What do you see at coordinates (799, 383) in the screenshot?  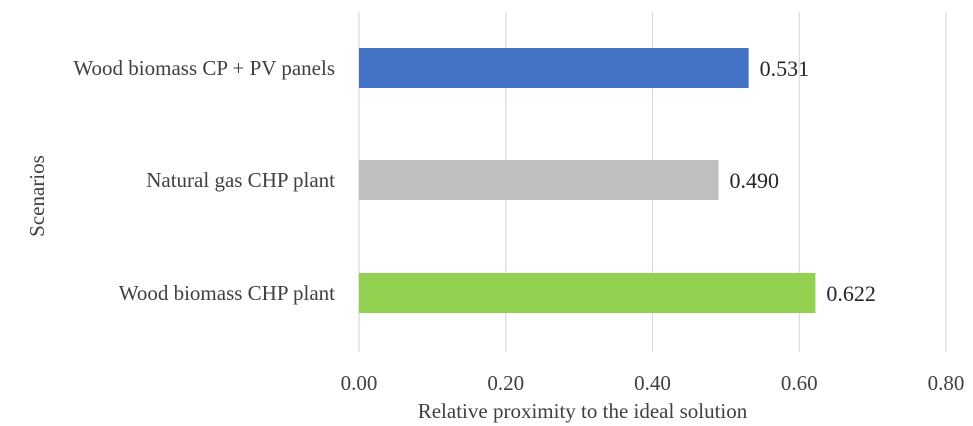 I see `x-tick-label: 0.60` at bounding box center [799, 383].